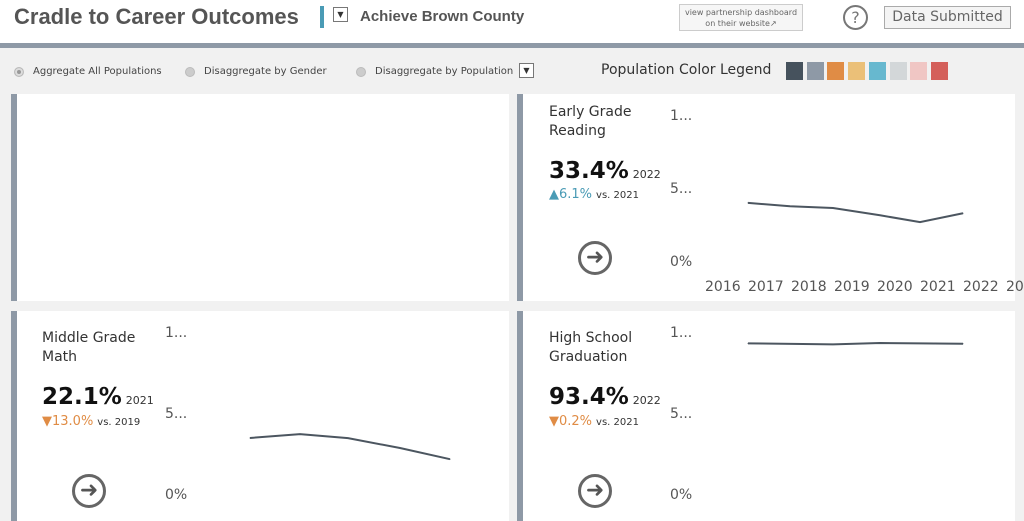  What do you see at coordinates (156, 16) in the screenshot?
I see `page-title: Cradle to Career Outcomes` at bounding box center [156, 16].